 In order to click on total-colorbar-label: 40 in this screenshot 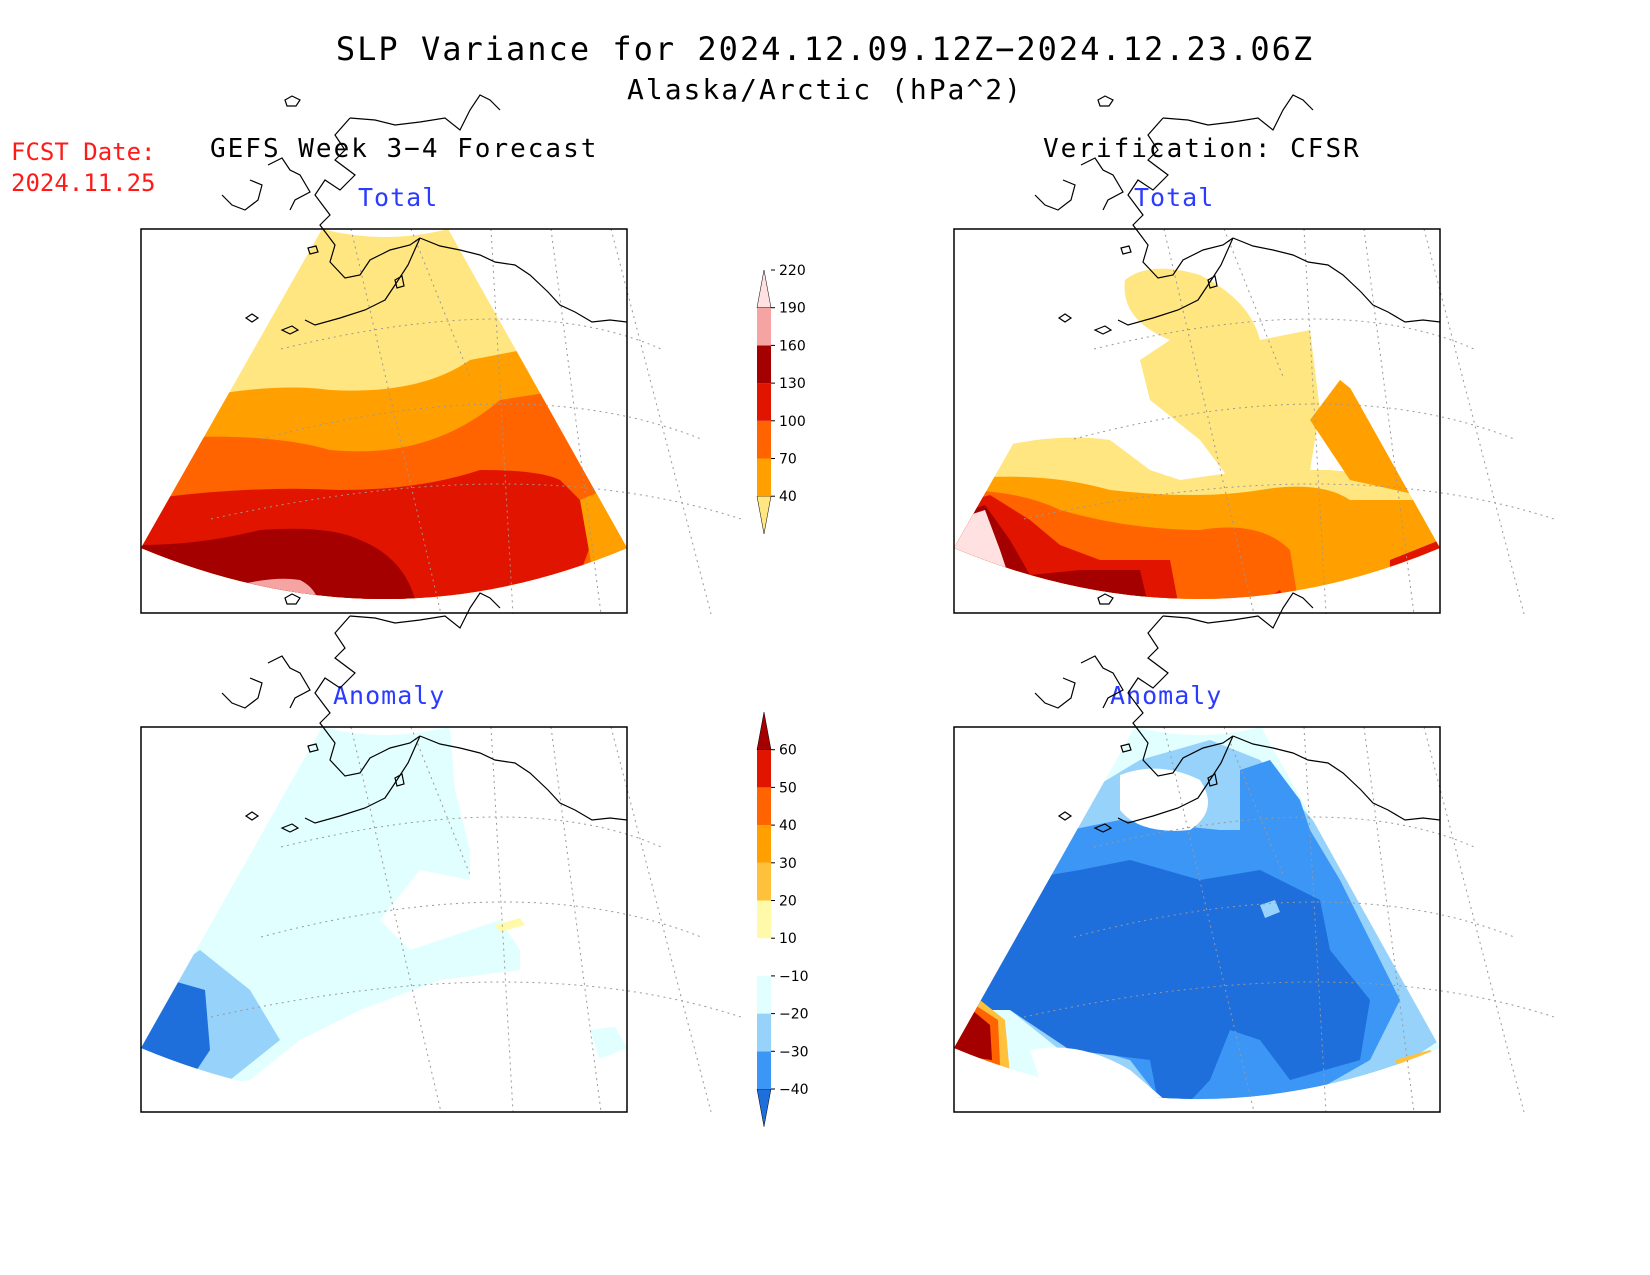, I will do `click(788, 497)`.